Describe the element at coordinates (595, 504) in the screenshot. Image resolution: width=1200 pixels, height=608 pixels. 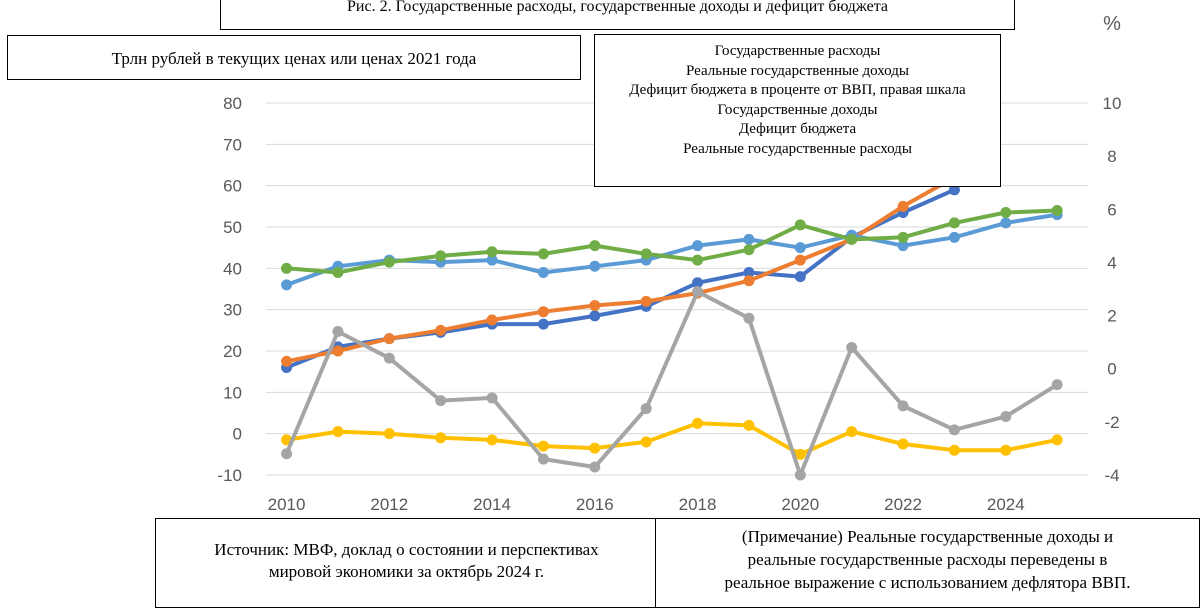
I see `x-tick-label: 2016` at that location.